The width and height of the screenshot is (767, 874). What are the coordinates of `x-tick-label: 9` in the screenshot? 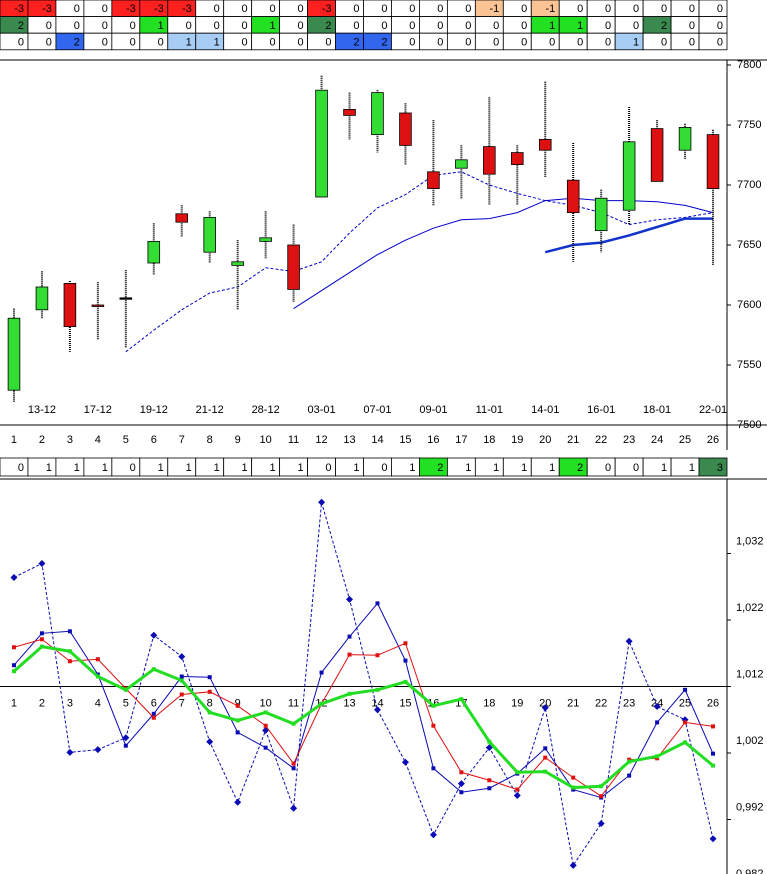 It's located at (238, 703).